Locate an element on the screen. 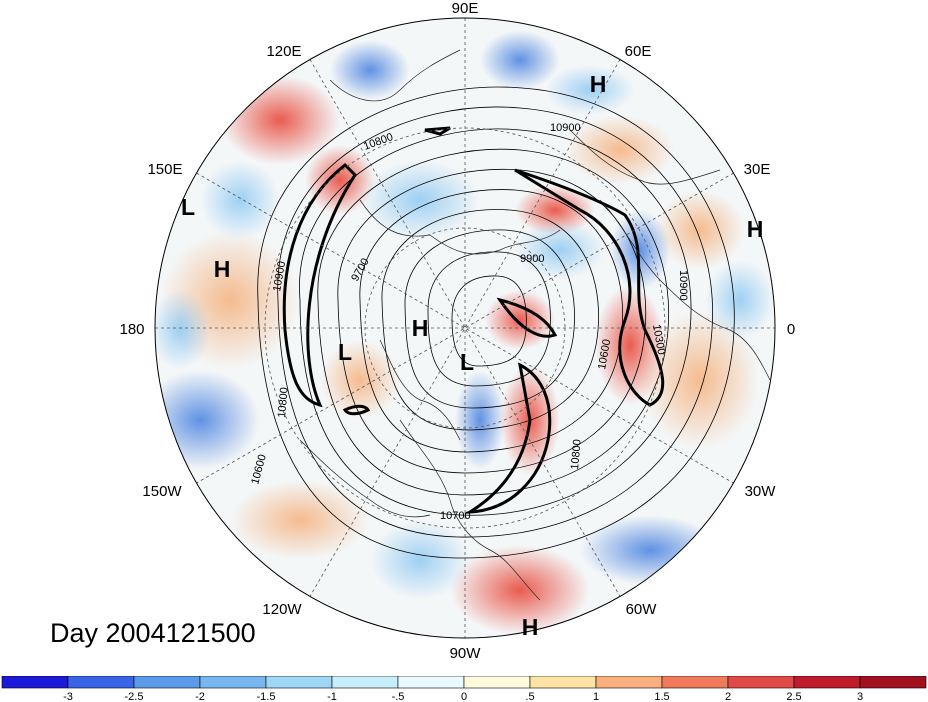 The image size is (928, 702). colorbar-swatches is located at coordinates (464, 682).